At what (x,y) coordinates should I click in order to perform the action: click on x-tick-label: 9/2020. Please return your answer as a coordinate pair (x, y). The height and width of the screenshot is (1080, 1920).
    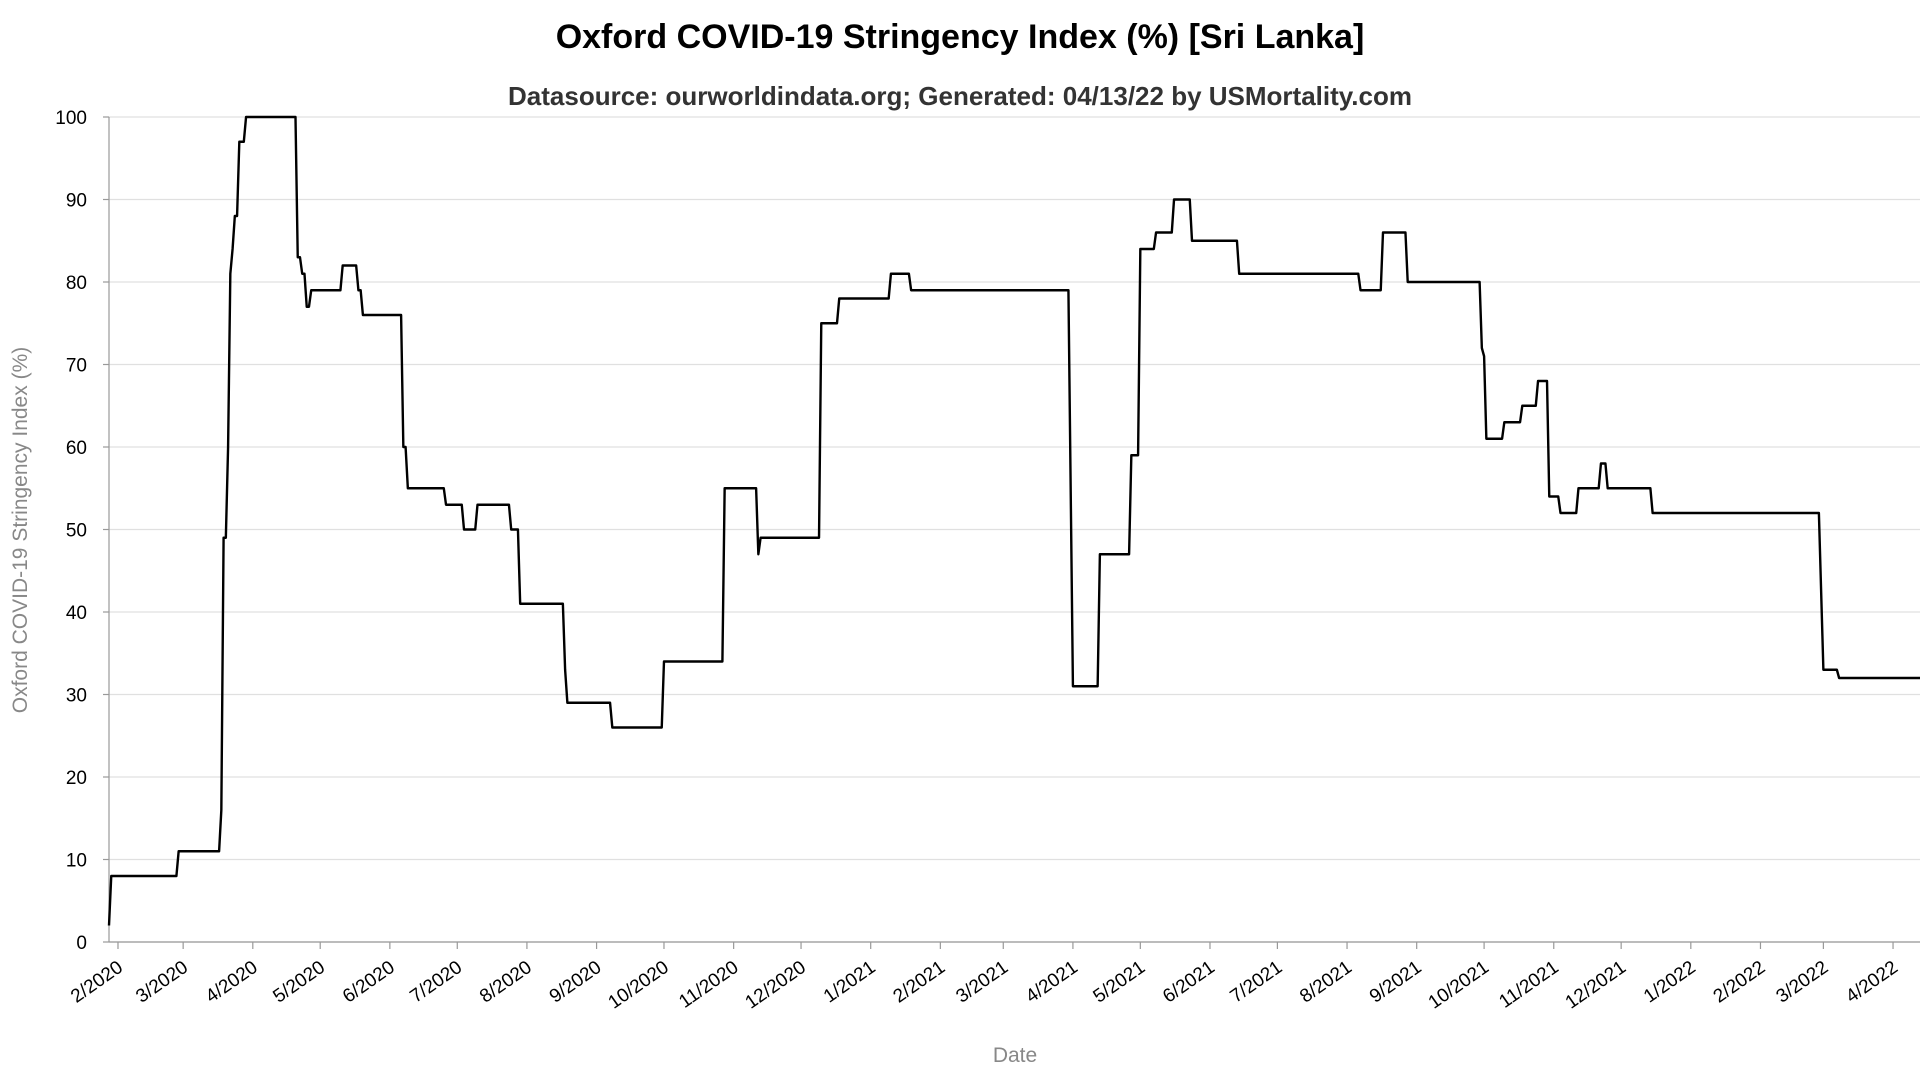
    Looking at the image, I should click on (576, 982).